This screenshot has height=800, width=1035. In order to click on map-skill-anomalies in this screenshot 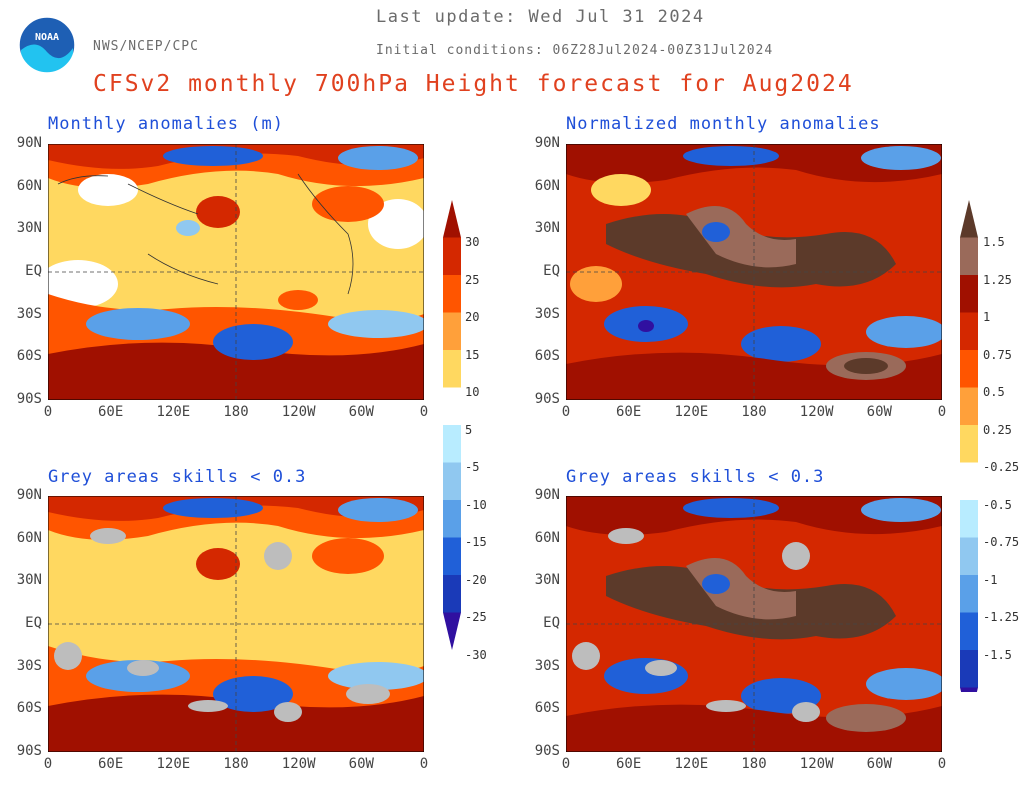, I will do `click(237, 624)`.